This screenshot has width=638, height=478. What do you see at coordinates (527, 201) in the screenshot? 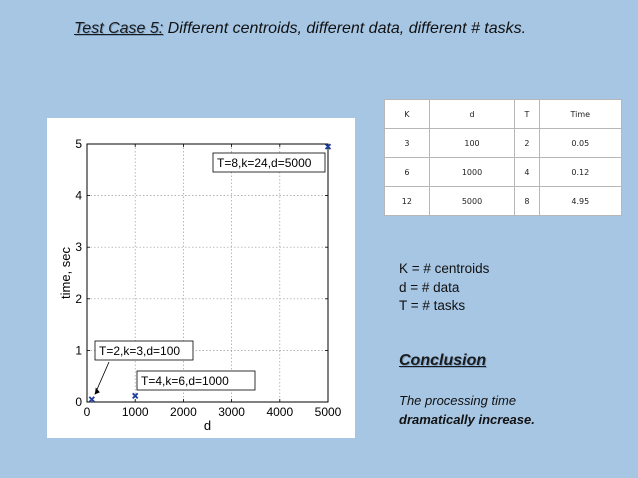
I see `table-cell: 8` at bounding box center [527, 201].